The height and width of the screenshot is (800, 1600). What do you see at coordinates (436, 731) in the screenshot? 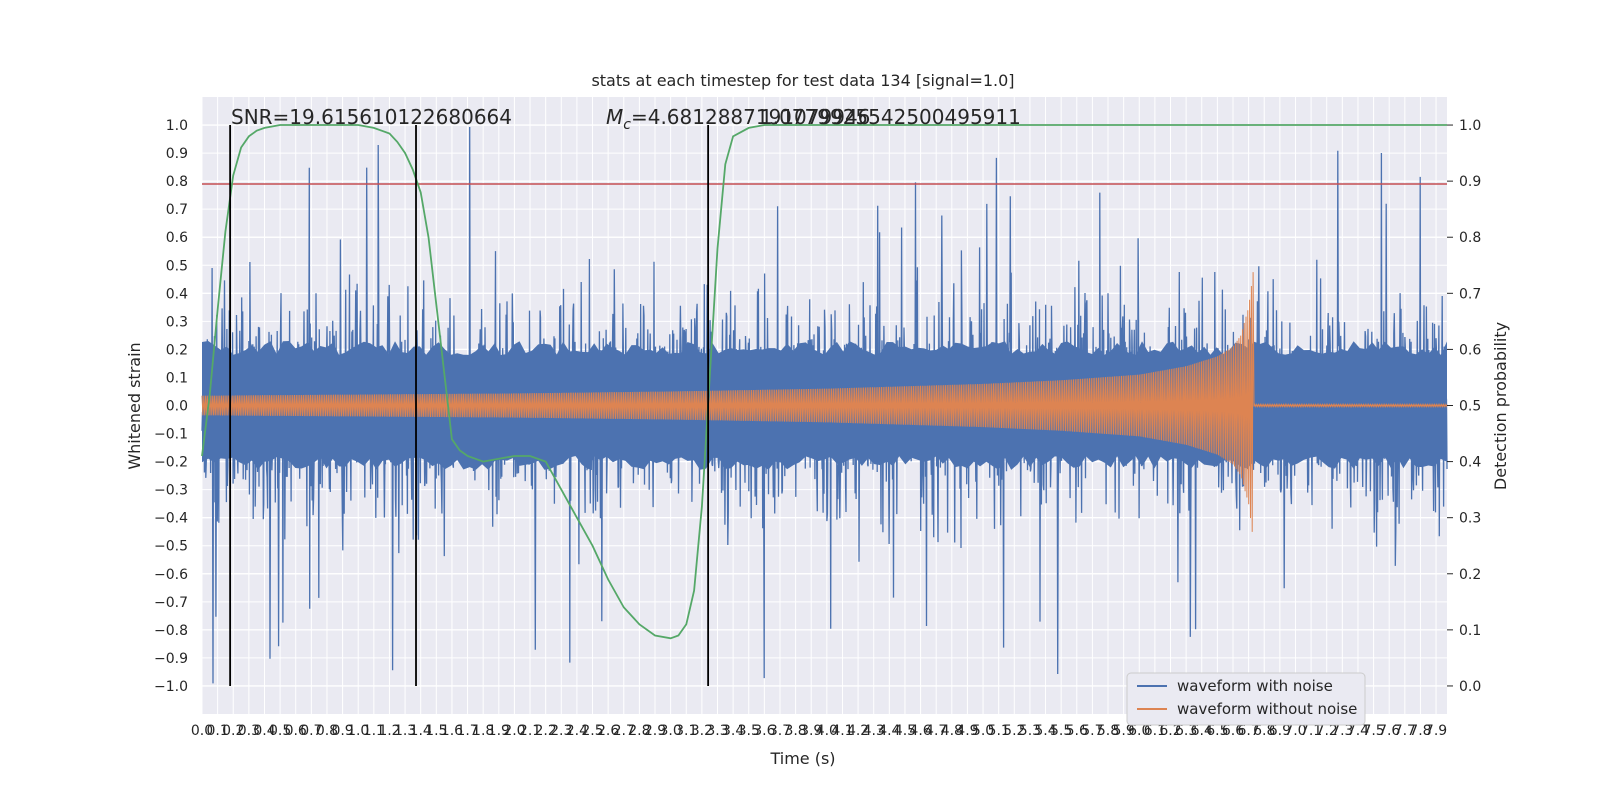
I see `x-tick-label: 1.5` at bounding box center [436, 731].